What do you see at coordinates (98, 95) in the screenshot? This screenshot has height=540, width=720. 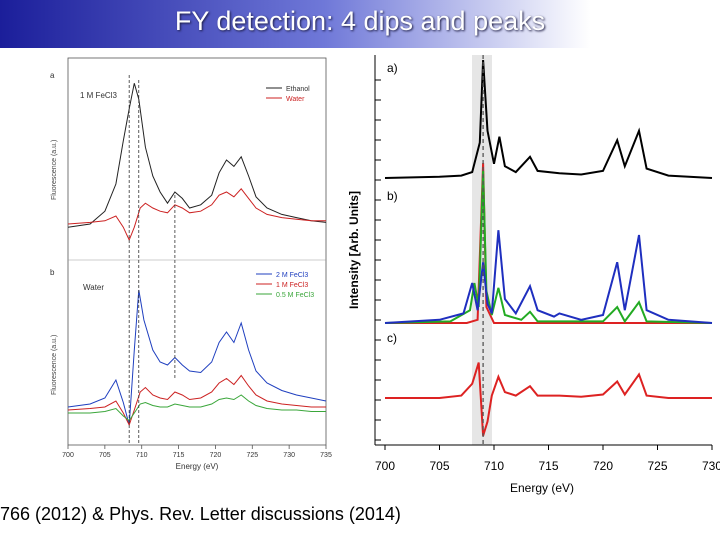 I see `left-a-annotation: 1 M FeCl3` at bounding box center [98, 95].